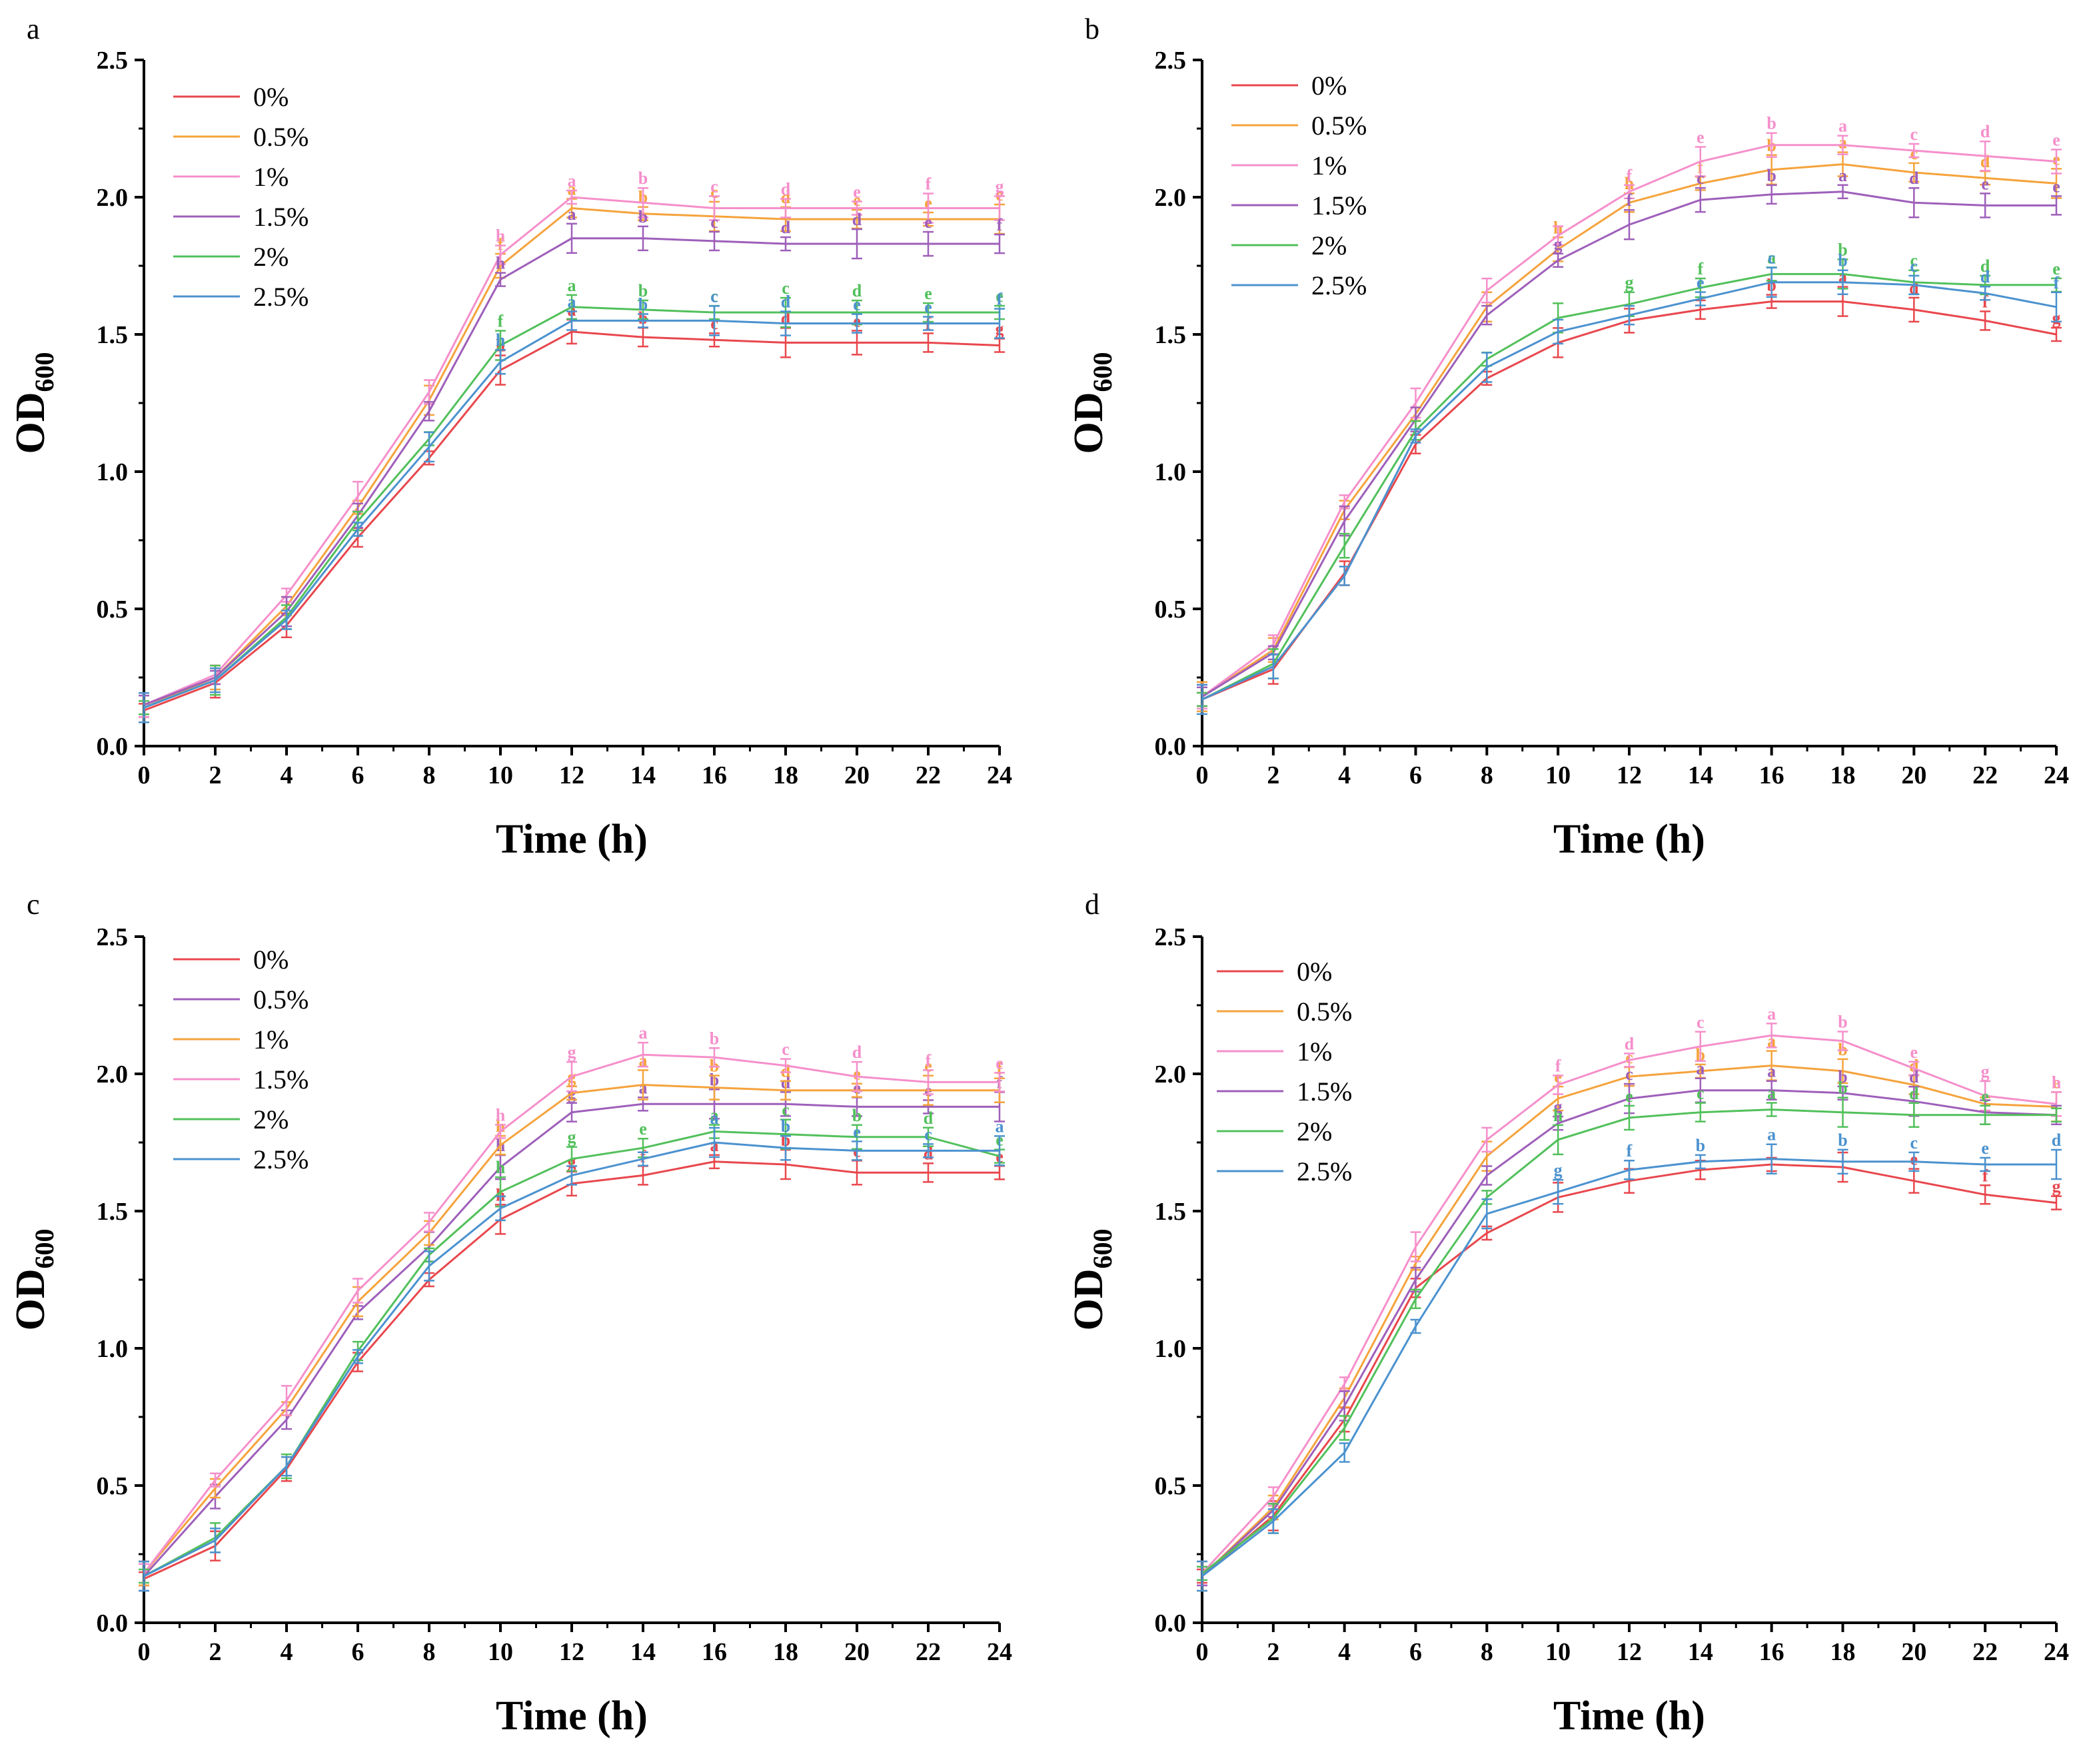  Describe the element at coordinates (241, 1059) in the screenshot. I see `legend: 0% 0.5% 1% 1.5% 2% 2.5%` at that location.